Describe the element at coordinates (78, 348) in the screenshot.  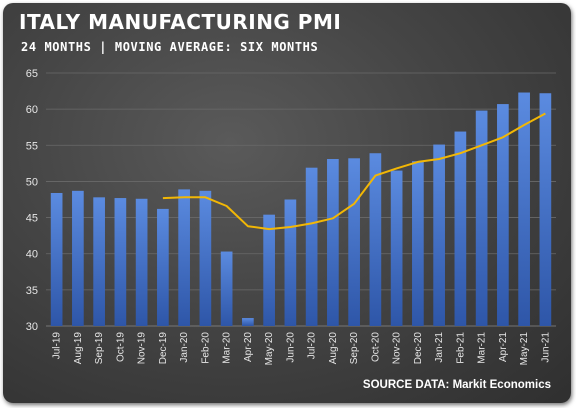
I see `x-tick-label-Aug-19: Aug-19` at that location.